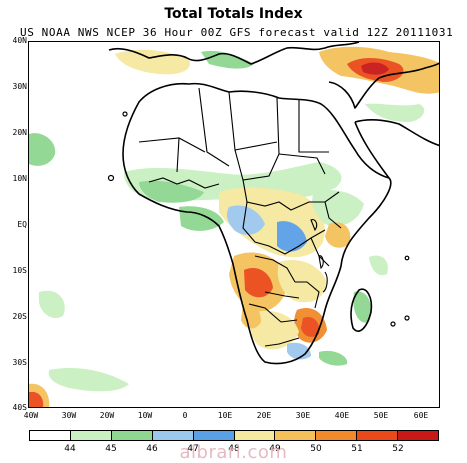  Describe the element at coordinates (375, 68) in the screenshot. I see `field-levant-dark` at that location.